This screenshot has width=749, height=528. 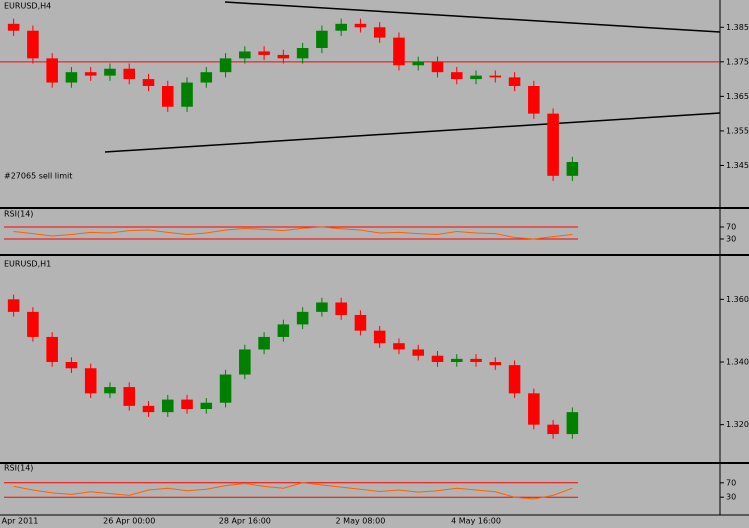 I want to click on y-tick-label: 1.3200, so click(x=737, y=424).